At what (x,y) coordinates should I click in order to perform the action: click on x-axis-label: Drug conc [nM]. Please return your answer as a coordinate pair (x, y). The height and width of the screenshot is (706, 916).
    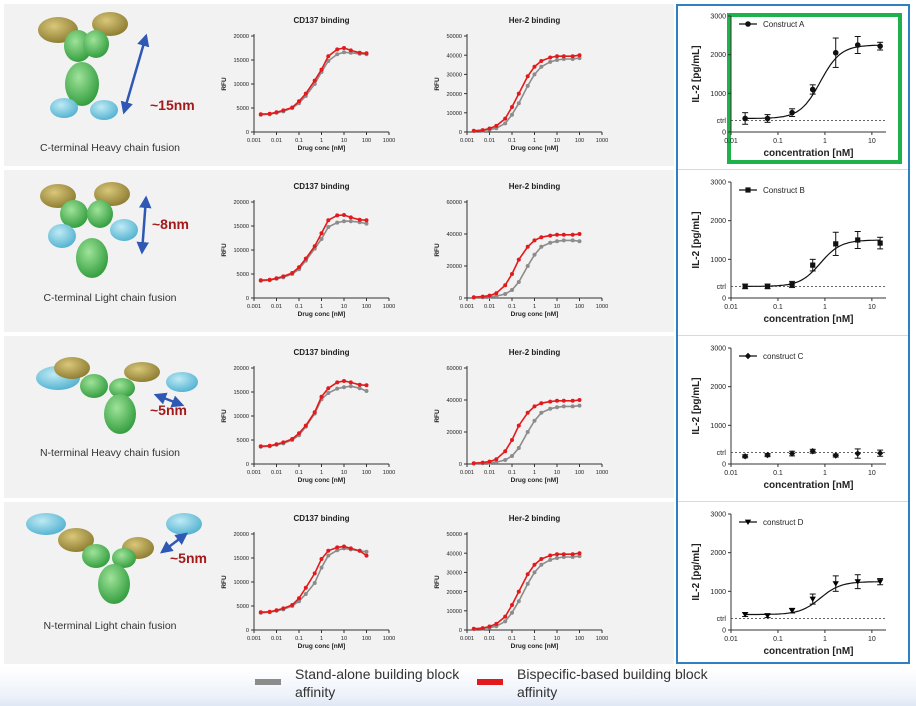
    Looking at the image, I should click on (322, 480).